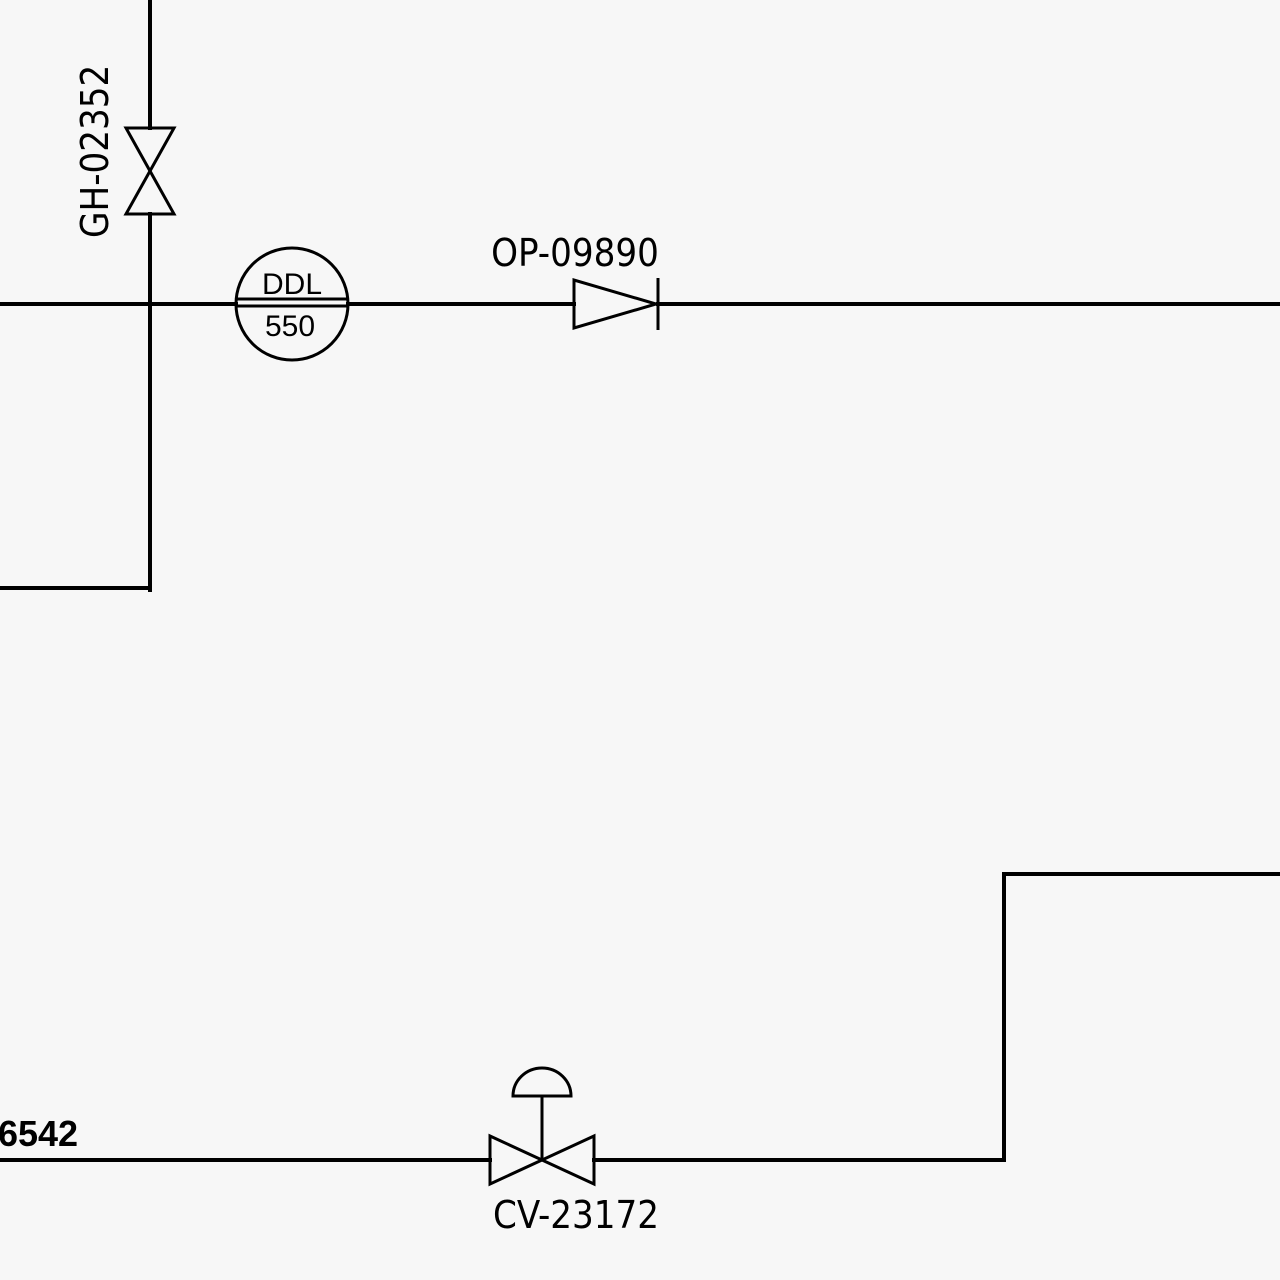  I want to click on check-valve-icon, so click(617, 304).